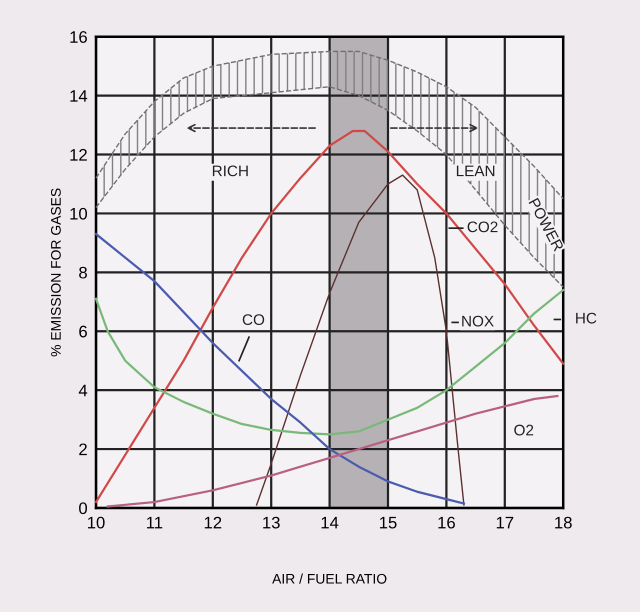 This screenshot has height=612, width=640. Describe the element at coordinates (96, 522) in the screenshot. I see `x-tick-label: 10` at that location.